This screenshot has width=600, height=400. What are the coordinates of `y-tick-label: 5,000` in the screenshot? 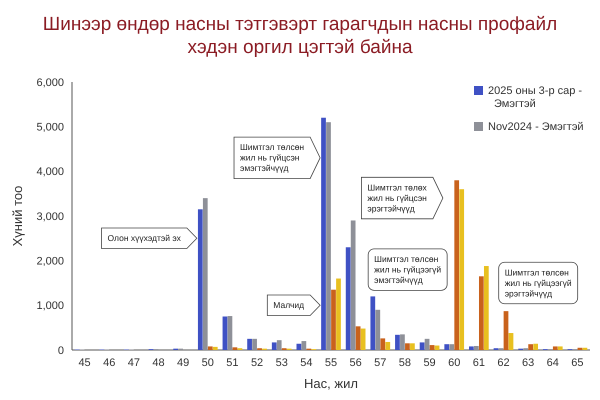 It's located at (50, 128).